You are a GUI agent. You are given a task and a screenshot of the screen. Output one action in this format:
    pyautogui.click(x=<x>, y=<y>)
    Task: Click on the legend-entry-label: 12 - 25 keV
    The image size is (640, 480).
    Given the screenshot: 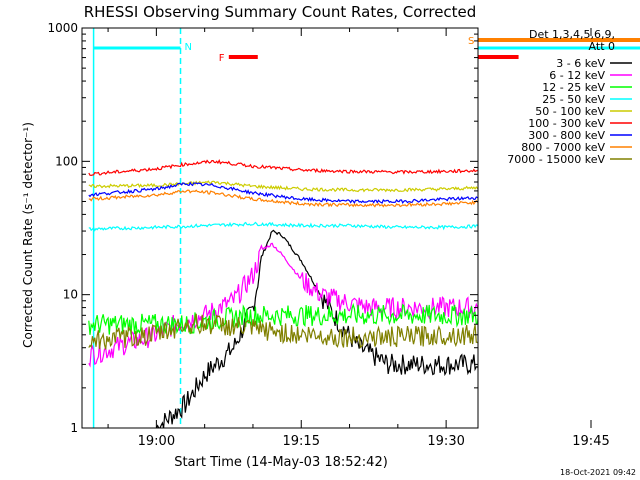 What is the action you would take?
    pyautogui.click(x=573, y=87)
    